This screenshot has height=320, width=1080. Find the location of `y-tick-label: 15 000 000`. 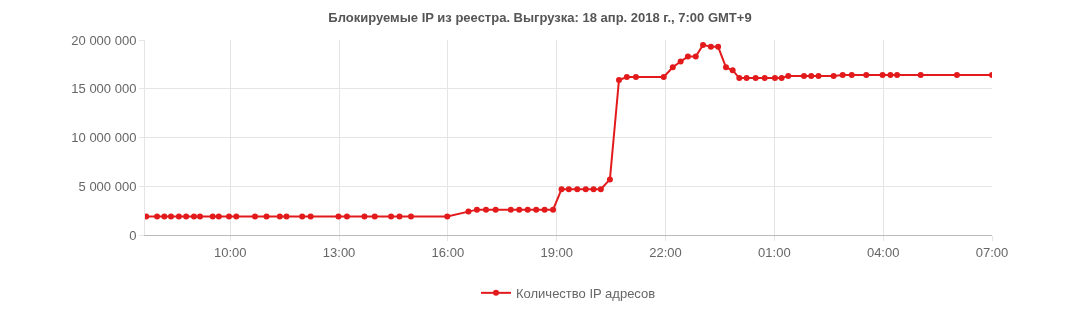

y-tick-label: 15 000 000 is located at coordinates (104, 89).